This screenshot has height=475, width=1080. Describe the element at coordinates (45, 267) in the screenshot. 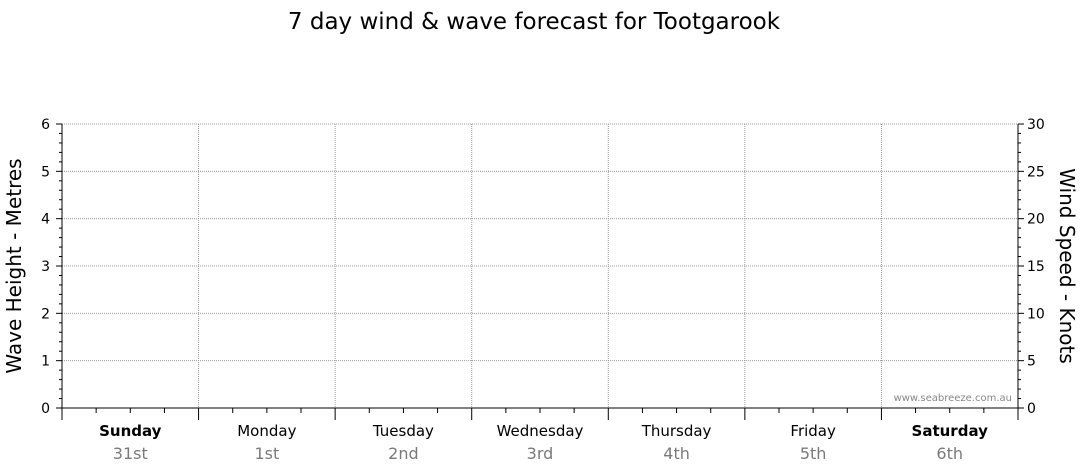

I see `left-tick-label: 3` at that location.